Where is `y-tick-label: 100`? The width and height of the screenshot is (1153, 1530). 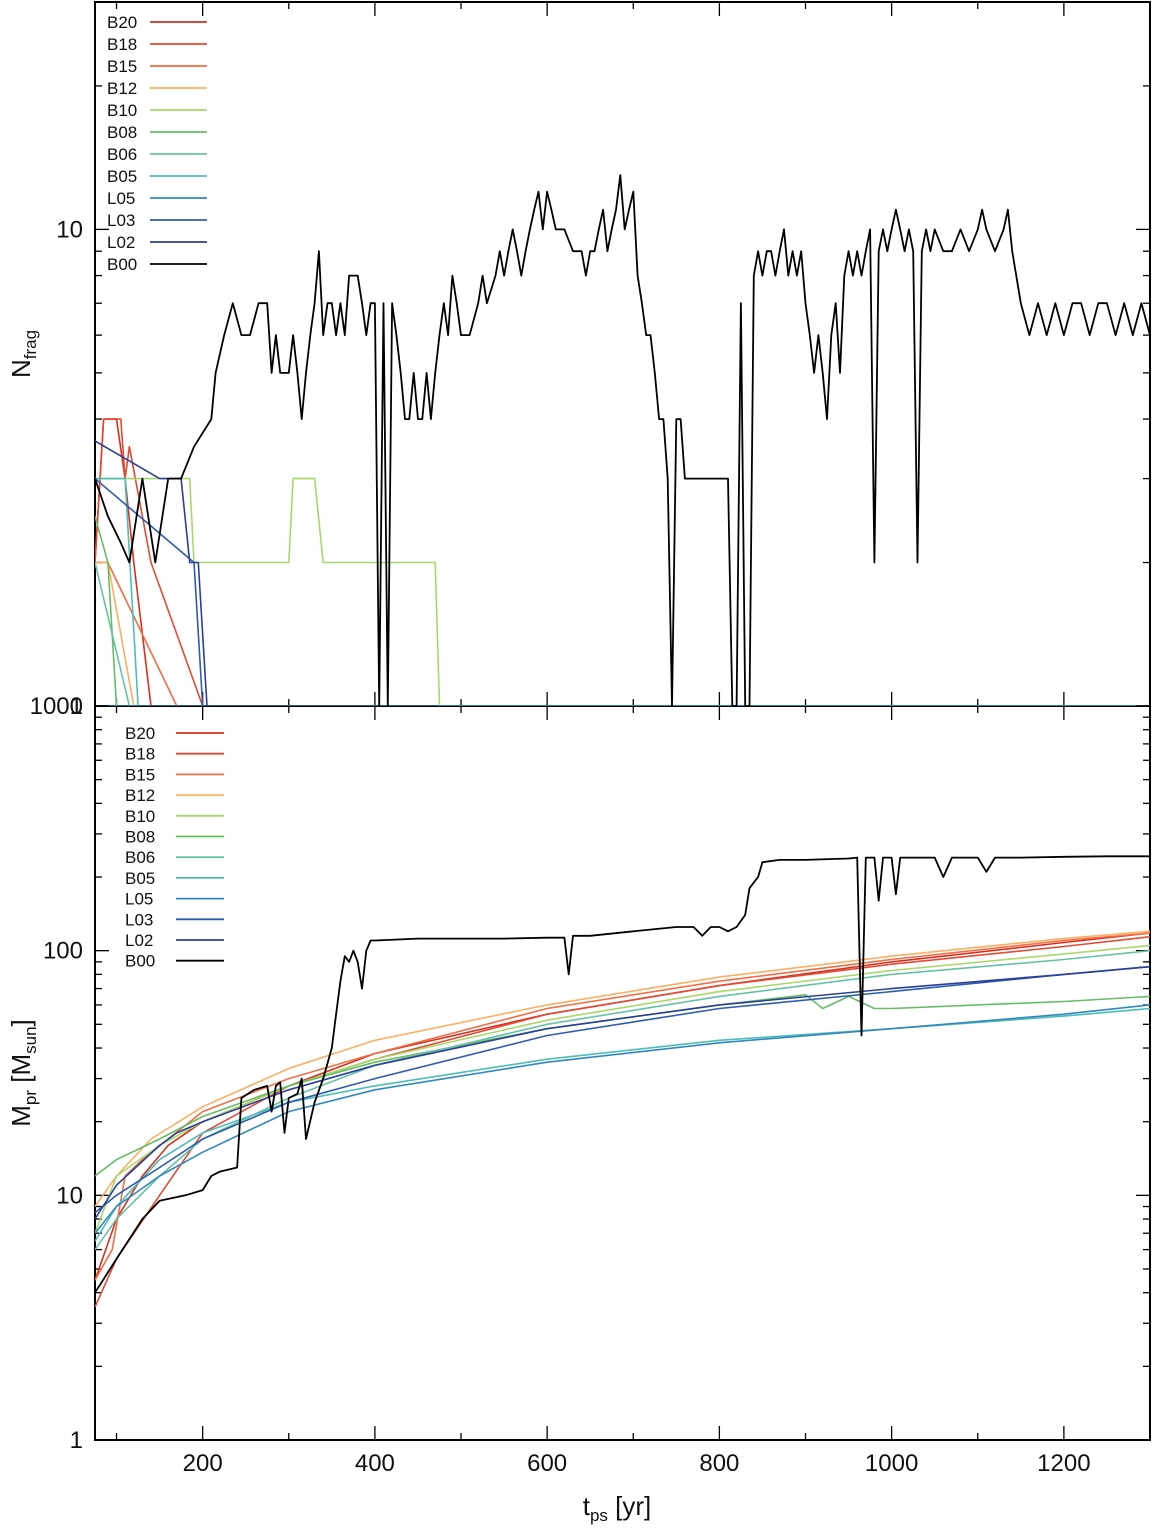 y-tick-label: 100 is located at coordinates (63, 951).